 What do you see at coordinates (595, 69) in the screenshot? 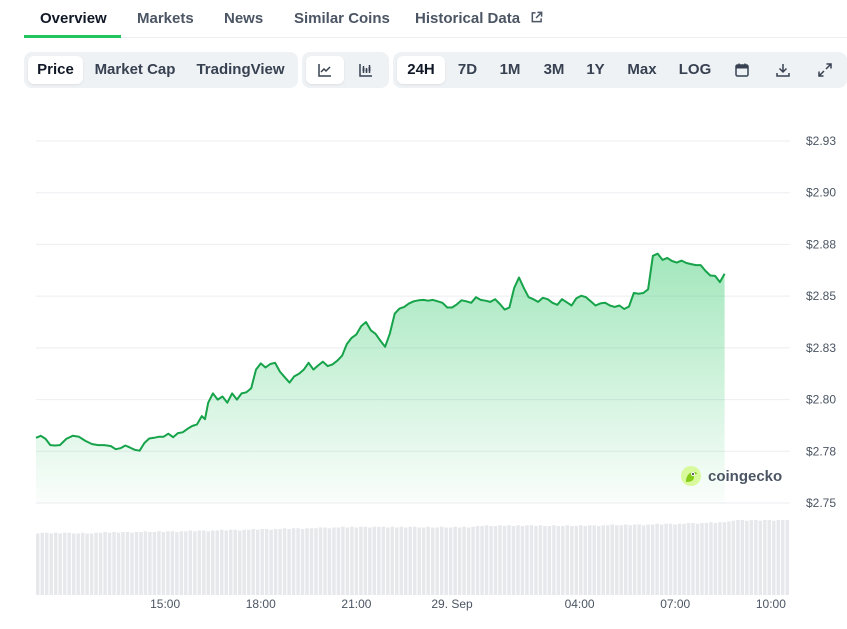
I see `range-1y-button: 1Y` at bounding box center [595, 69].